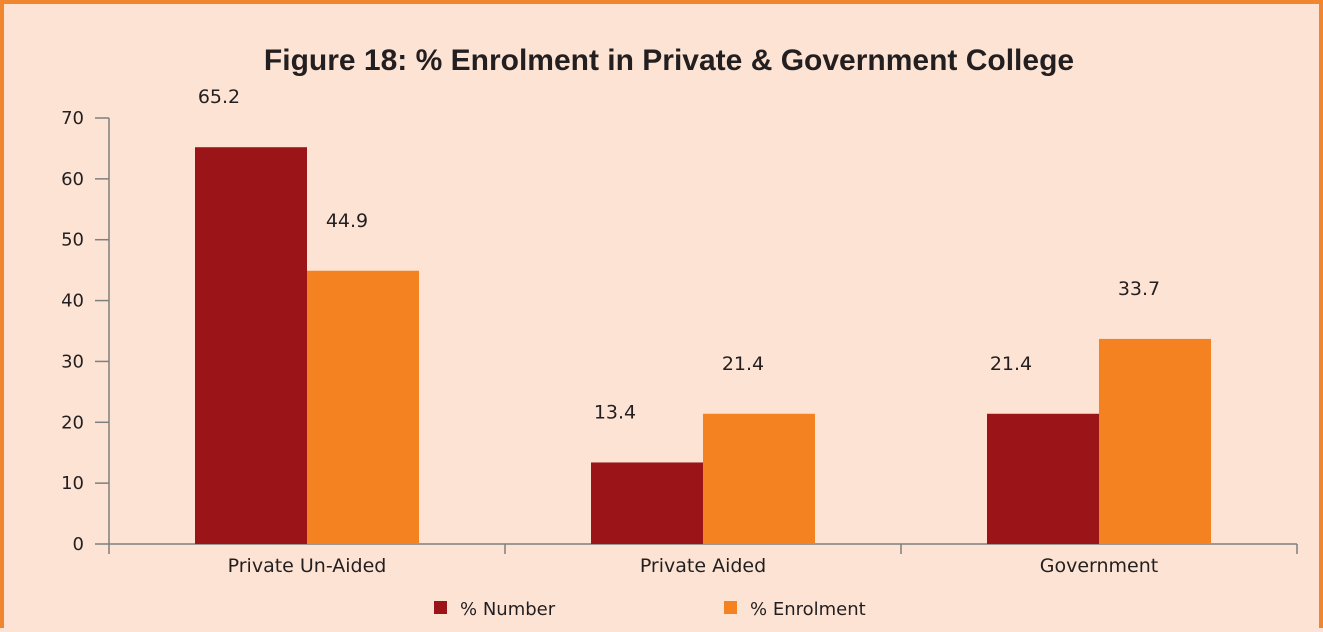  What do you see at coordinates (440, 607) in the screenshot?
I see `legend-swatch-number` at bounding box center [440, 607].